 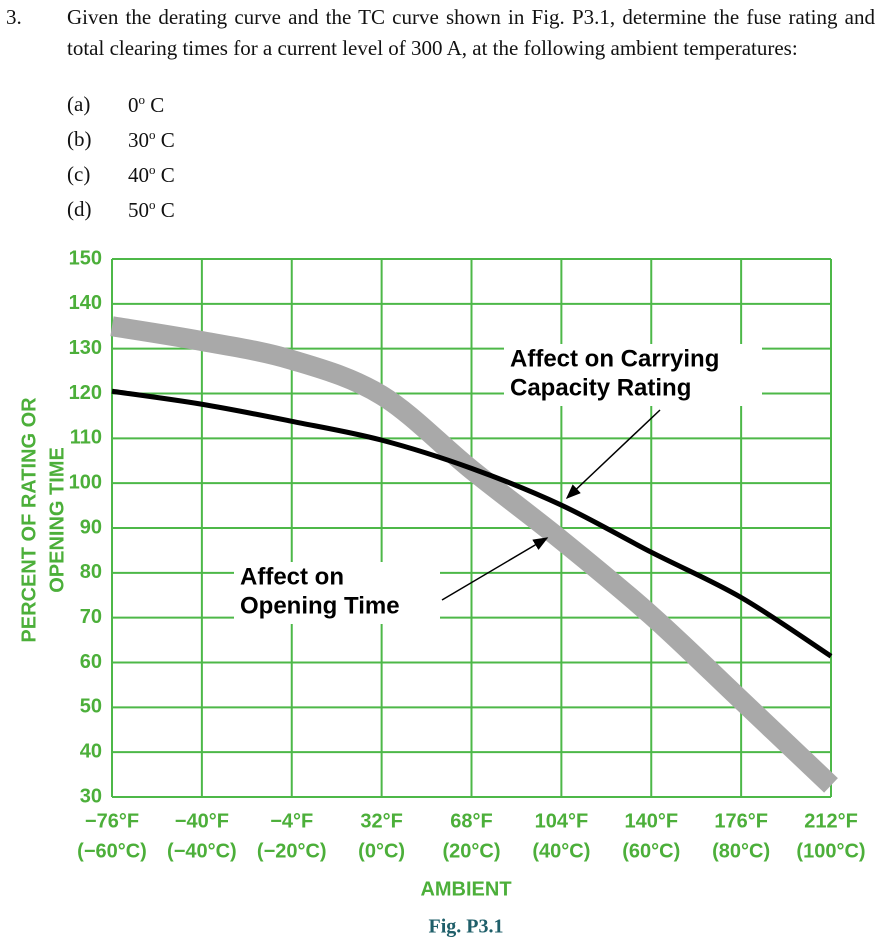 What do you see at coordinates (138, 210) in the screenshot?
I see `item-number: 50` at bounding box center [138, 210].